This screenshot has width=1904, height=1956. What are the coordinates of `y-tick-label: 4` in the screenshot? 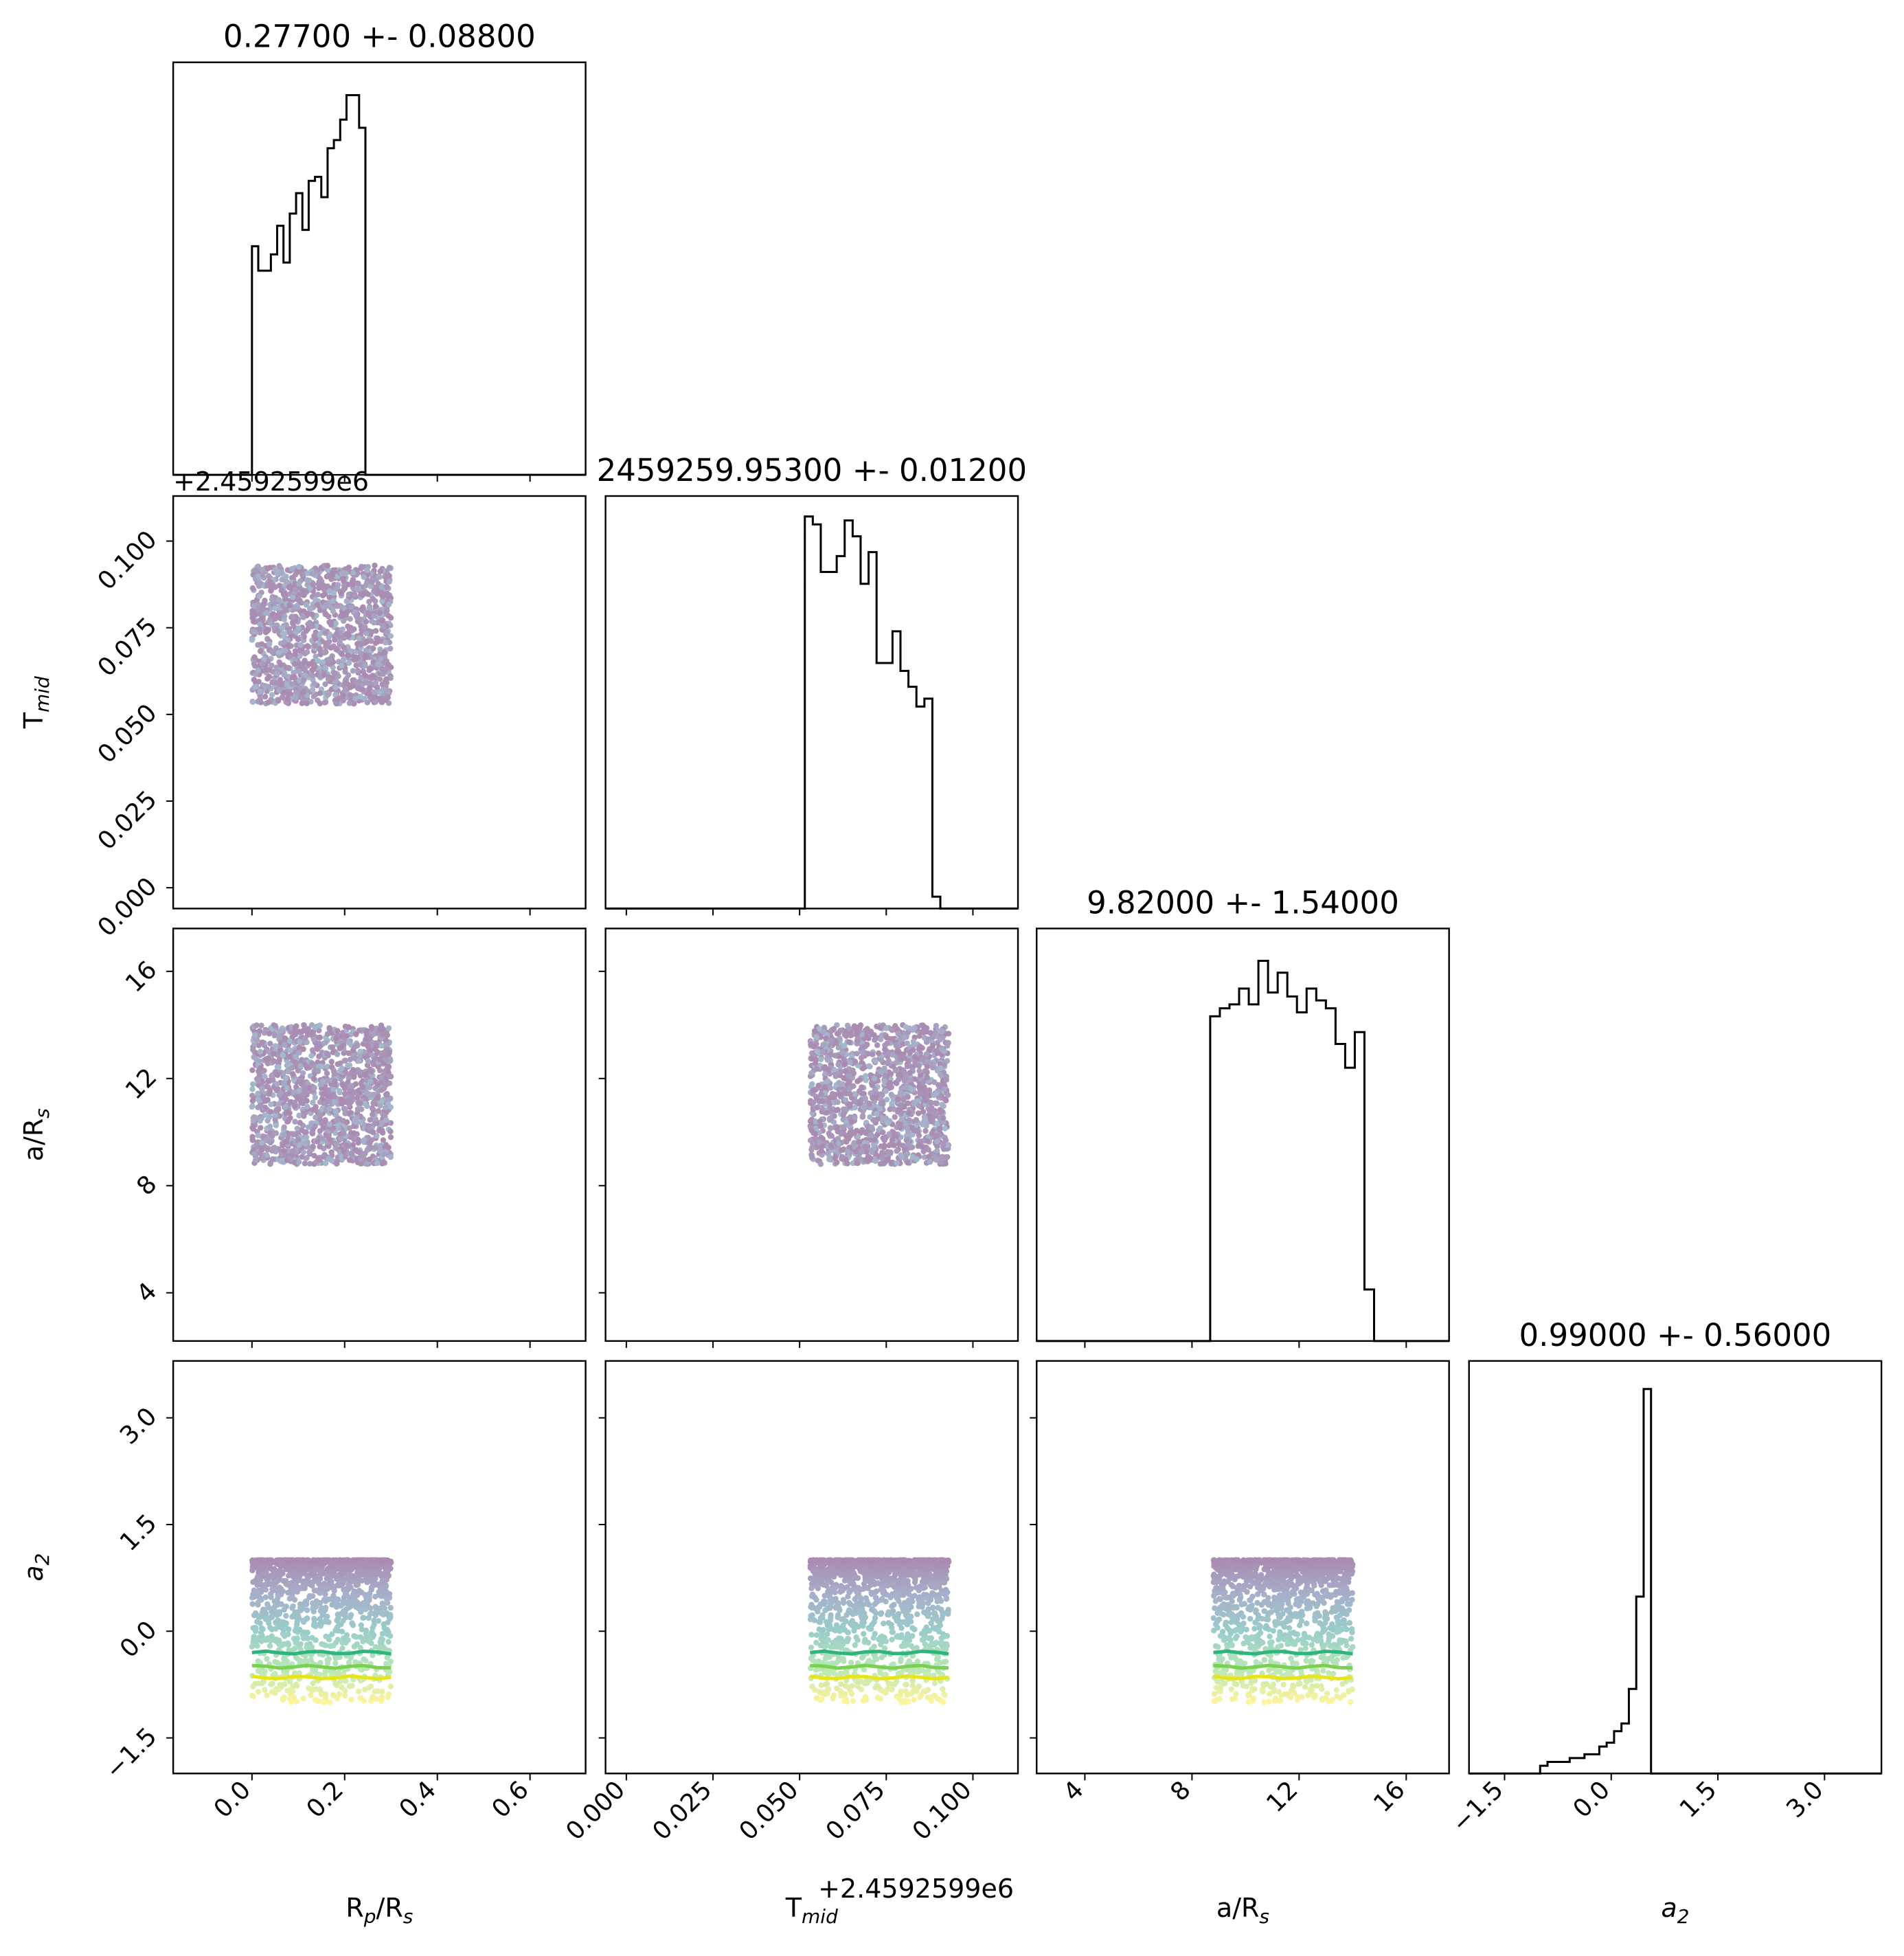 It's located at (146, 1292).